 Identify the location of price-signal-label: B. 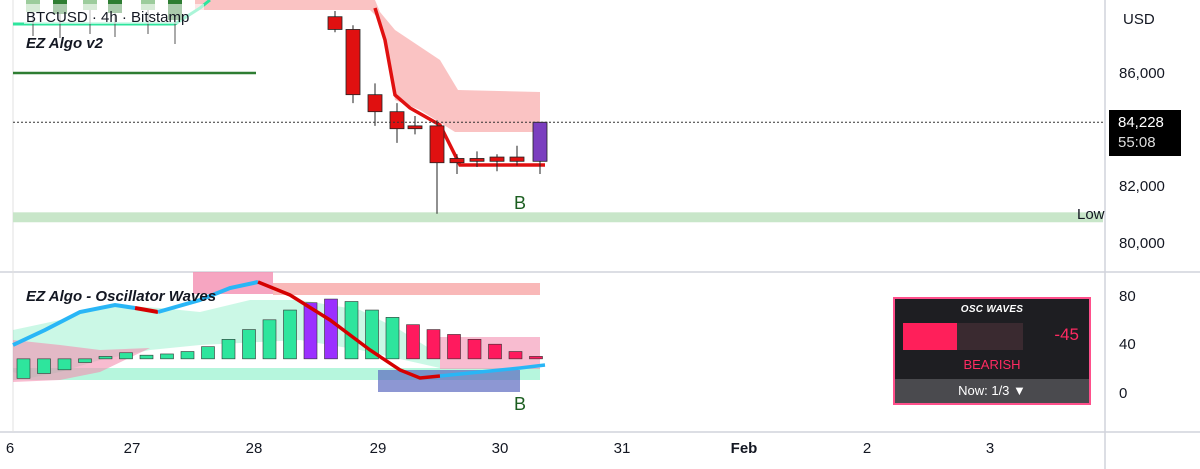
(520, 203).